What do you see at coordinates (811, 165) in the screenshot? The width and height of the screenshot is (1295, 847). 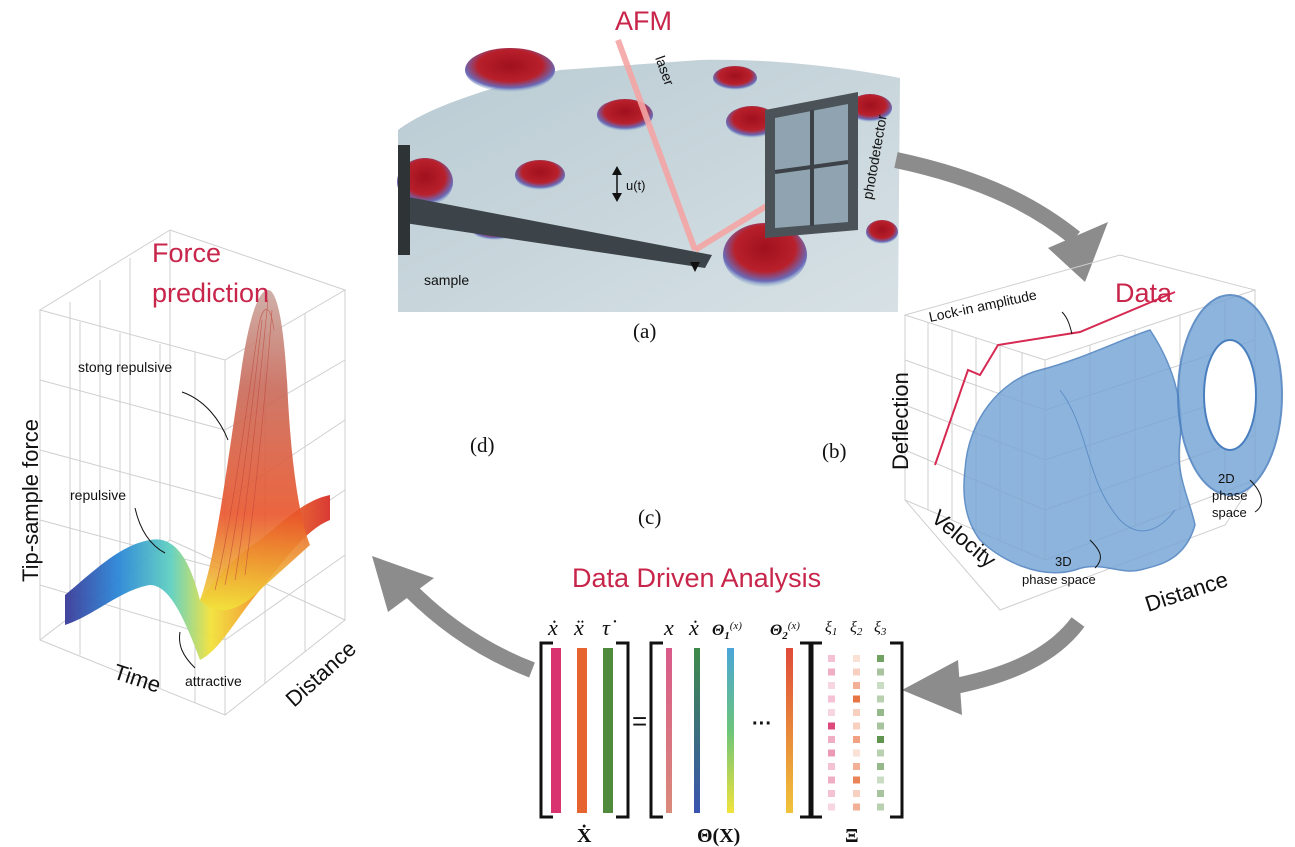 I see `photodetector-icon` at bounding box center [811, 165].